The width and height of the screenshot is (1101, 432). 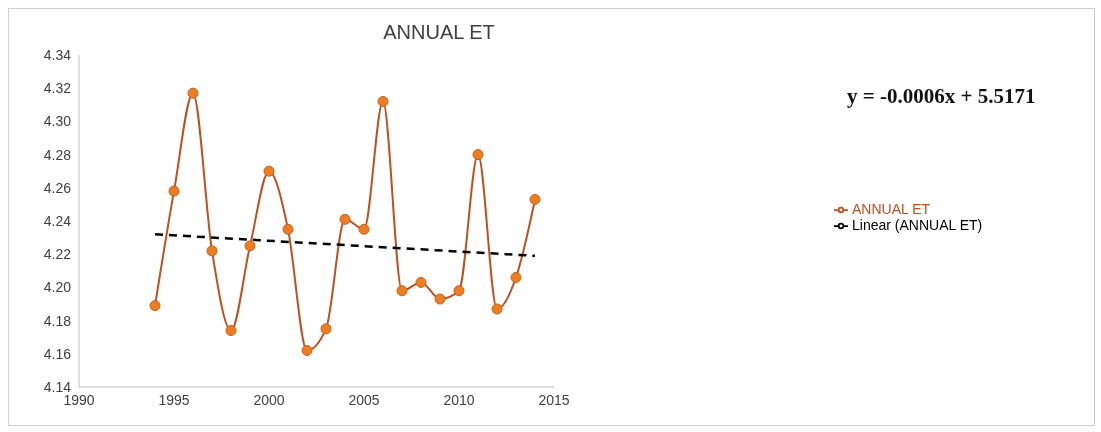 What do you see at coordinates (57, 220) in the screenshot?
I see `y-tick-label: 4.24` at bounding box center [57, 220].